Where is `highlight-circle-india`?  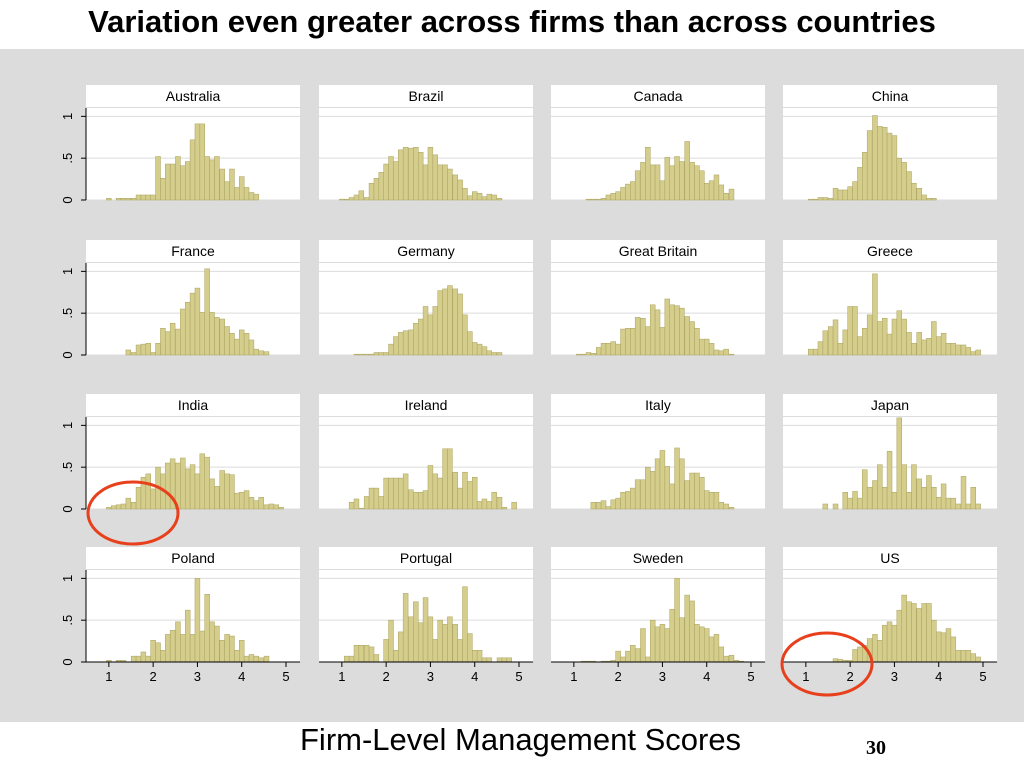 highlight-circle-india is located at coordinates (133, 513).